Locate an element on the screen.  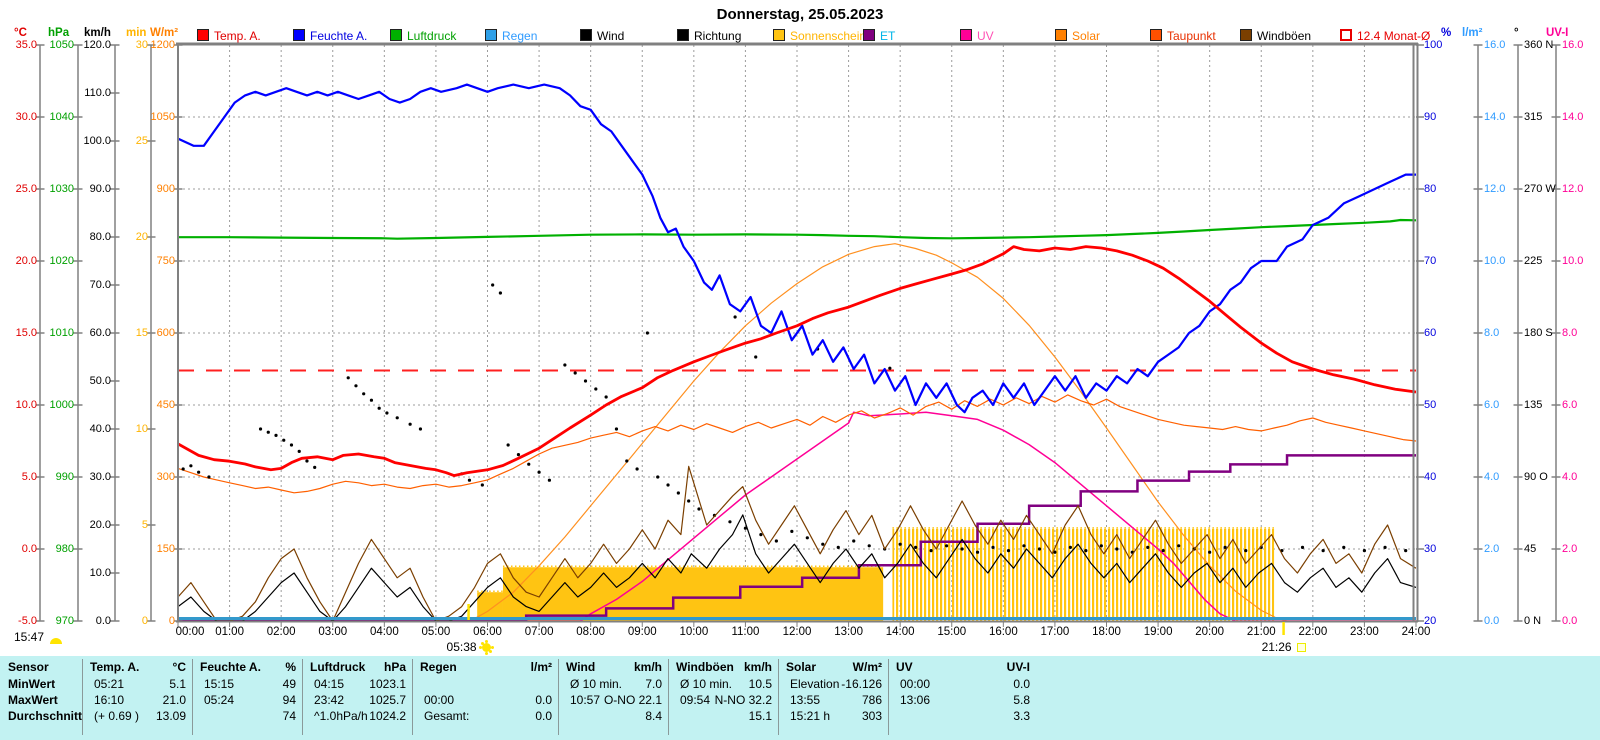
legend-item-regen: Regen is located at coordinates (511, 36).